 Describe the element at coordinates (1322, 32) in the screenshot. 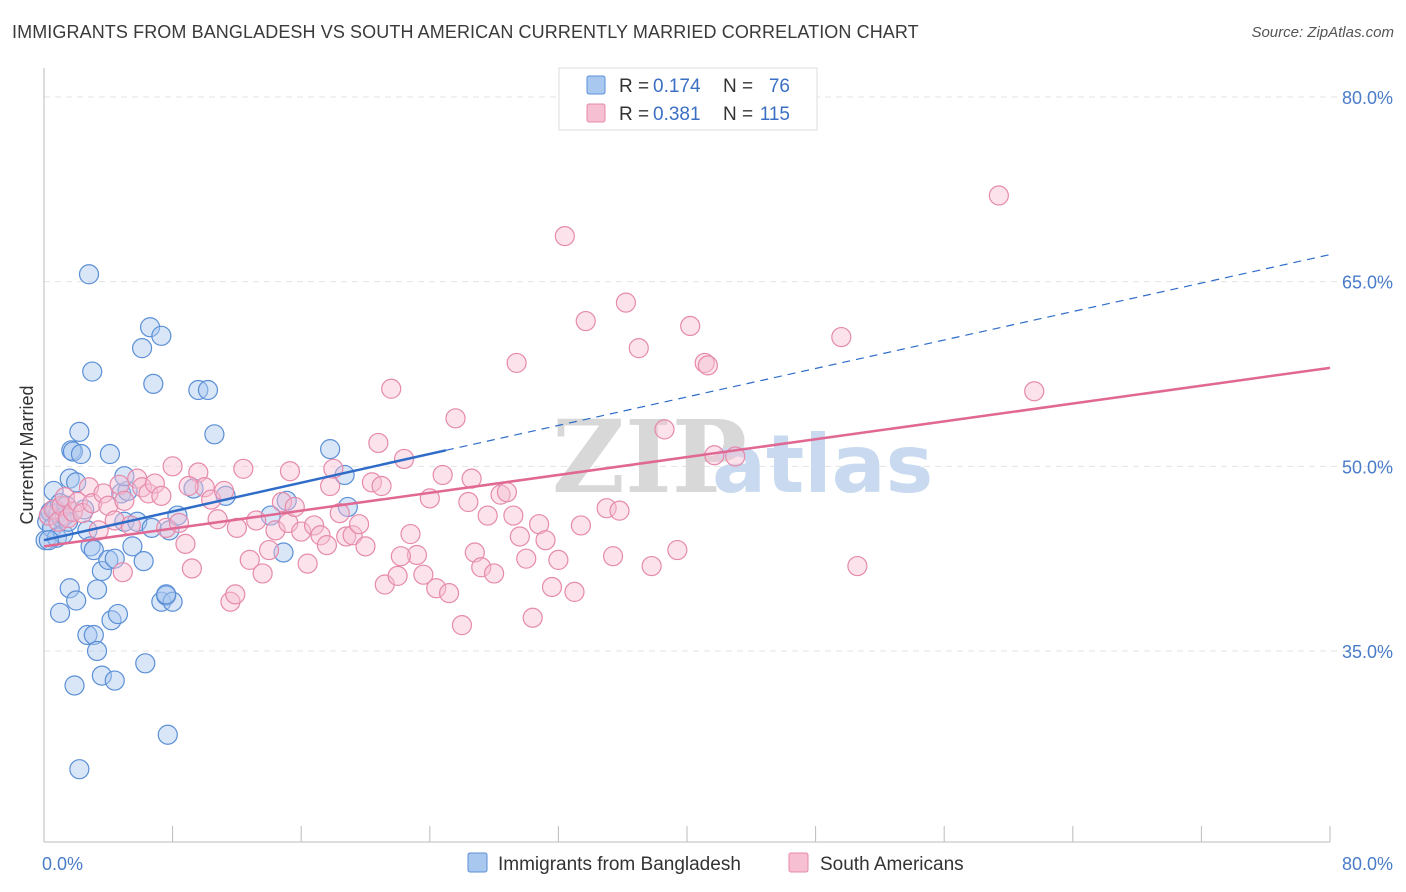

I see `source-credit: Source: ZipAtlas.com` at that location.